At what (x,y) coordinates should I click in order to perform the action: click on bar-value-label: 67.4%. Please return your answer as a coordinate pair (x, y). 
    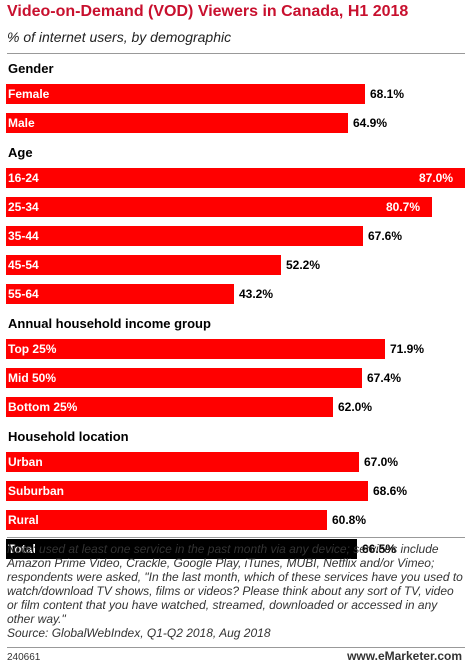
    Looking at the image, I should click on (384, 378).